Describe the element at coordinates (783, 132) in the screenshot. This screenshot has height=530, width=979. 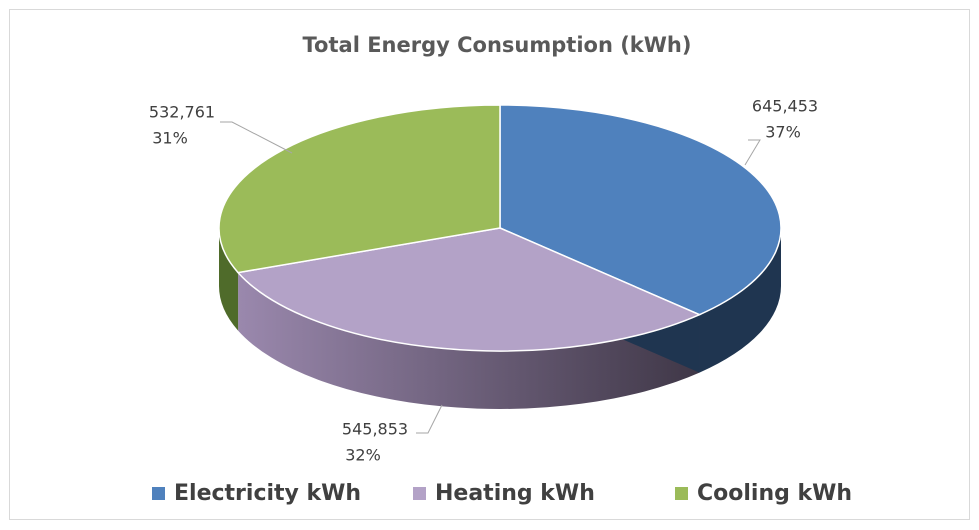
I see `percent-label: 37%` at that location.